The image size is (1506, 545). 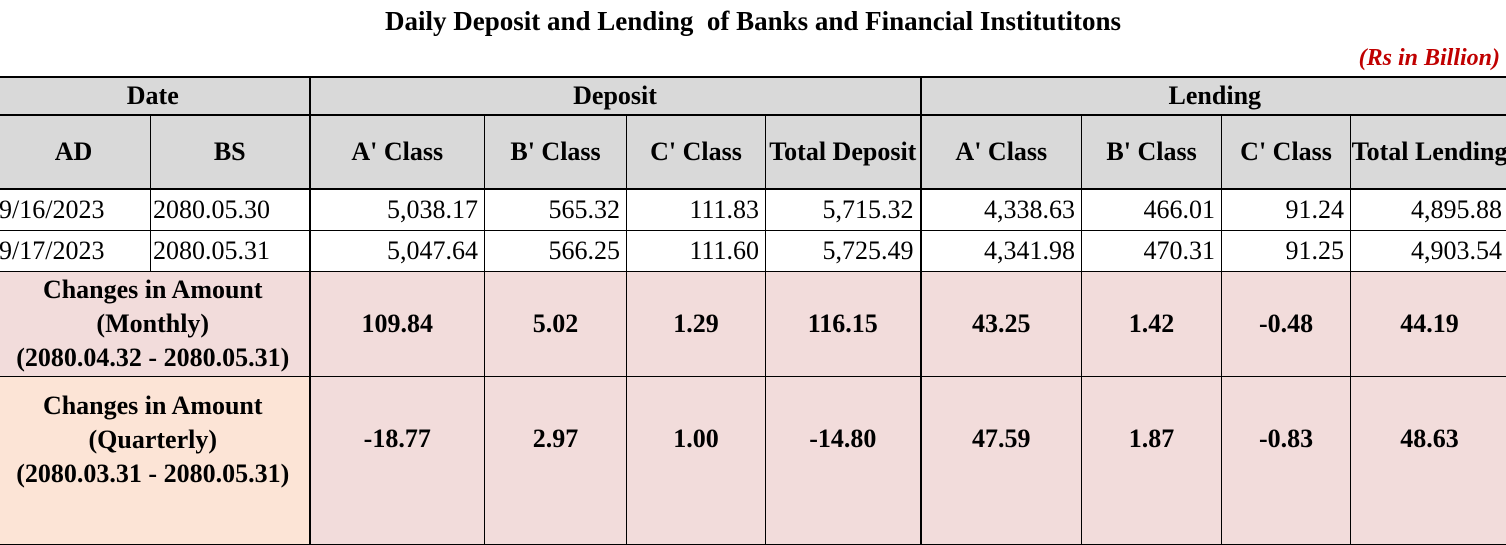 I want to click on change-lending-a: 43.25, so click(x=1001, y=324).